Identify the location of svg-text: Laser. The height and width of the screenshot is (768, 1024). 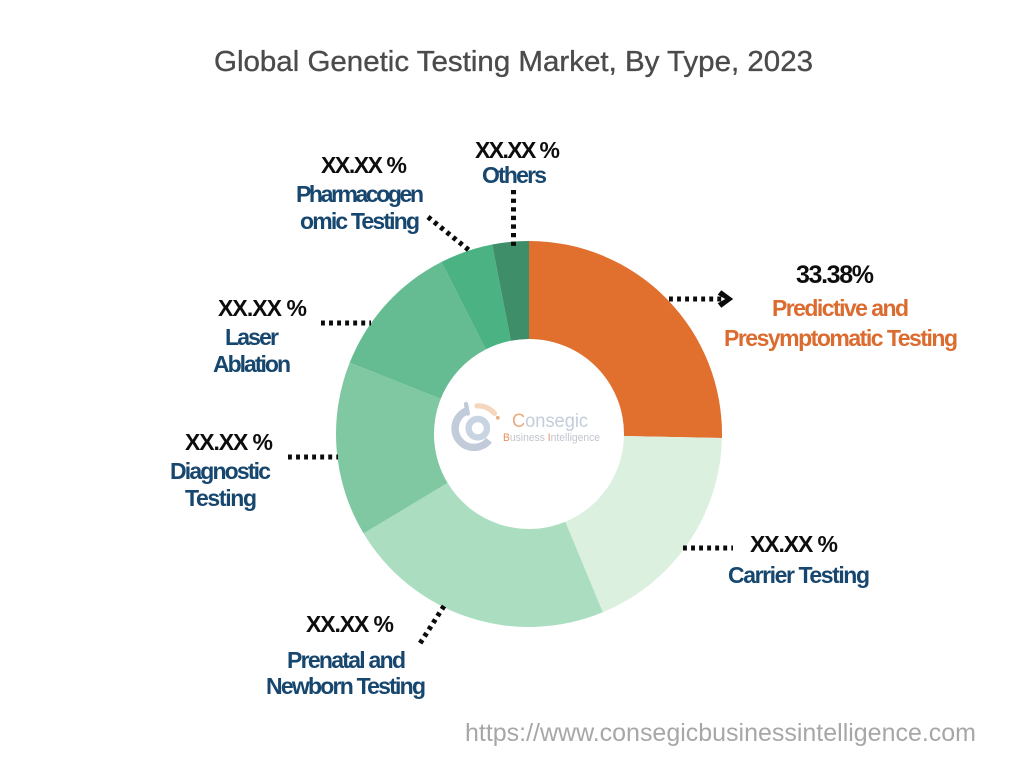
(252, 337).